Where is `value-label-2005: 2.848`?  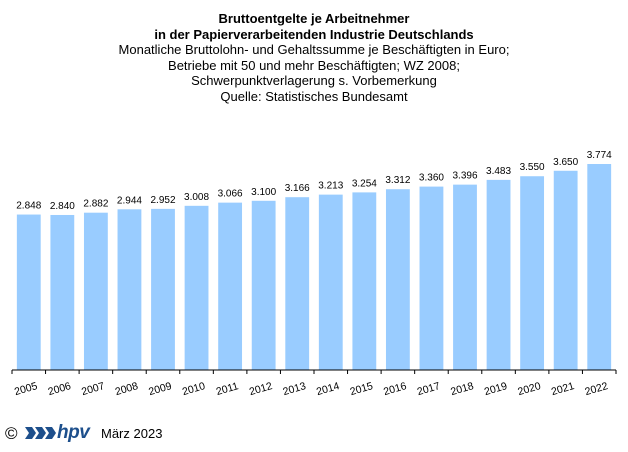
value-label-2005: 2.848 is located at coordinates (28, 206).